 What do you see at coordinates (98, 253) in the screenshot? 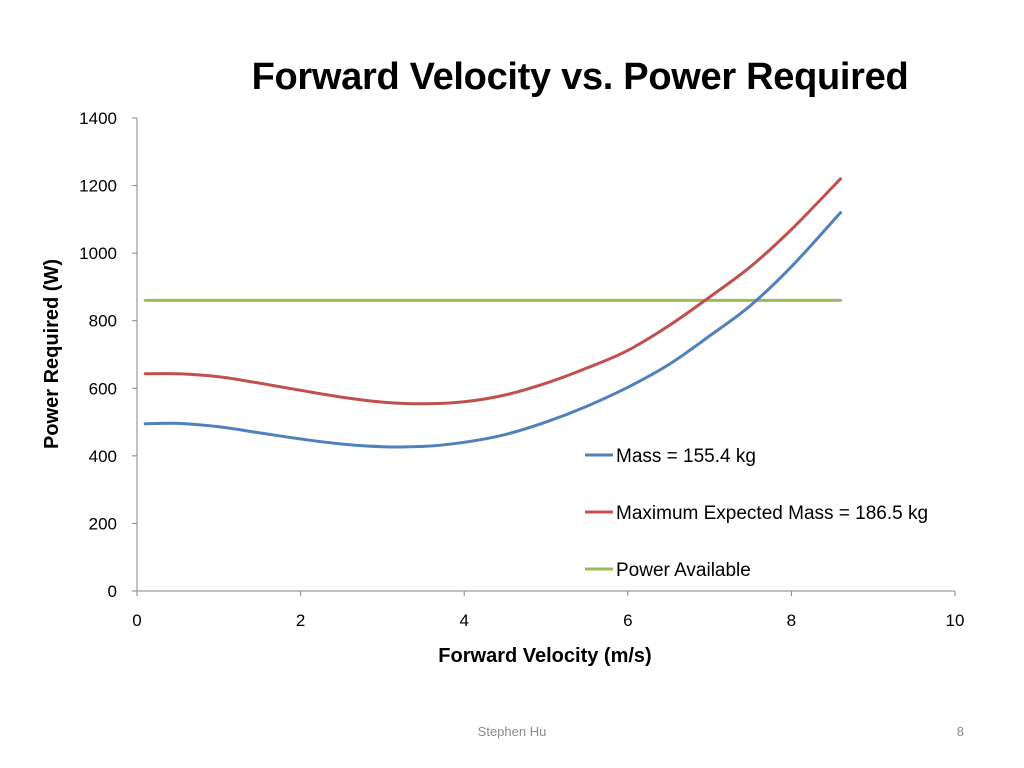
I see `y-tick-label: 1000` at bounding box center [98, 253].